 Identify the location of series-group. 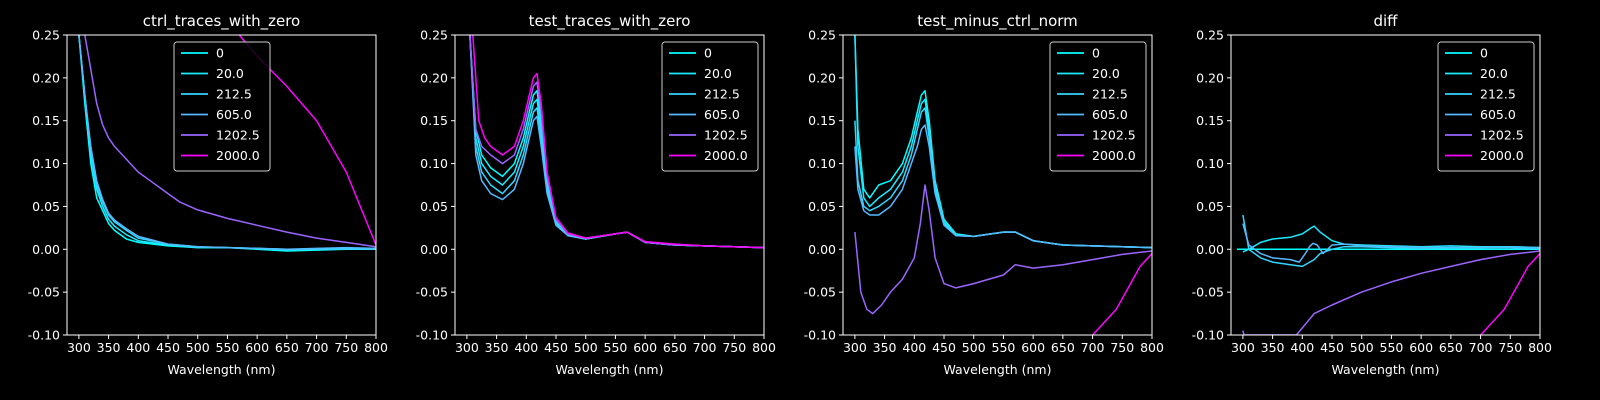
(1003, 185).